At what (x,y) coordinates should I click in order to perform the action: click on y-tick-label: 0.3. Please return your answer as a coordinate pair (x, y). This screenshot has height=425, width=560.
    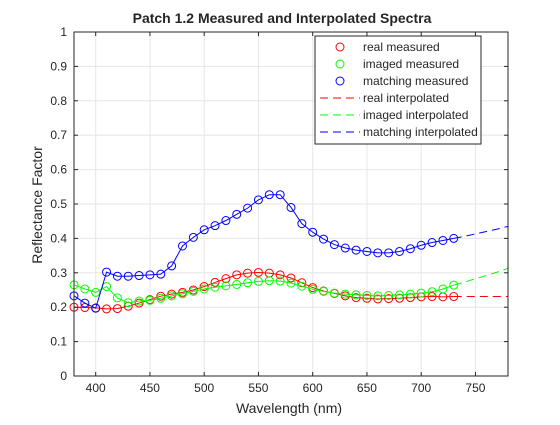
    Looking at the image, I should click on (58, 273).